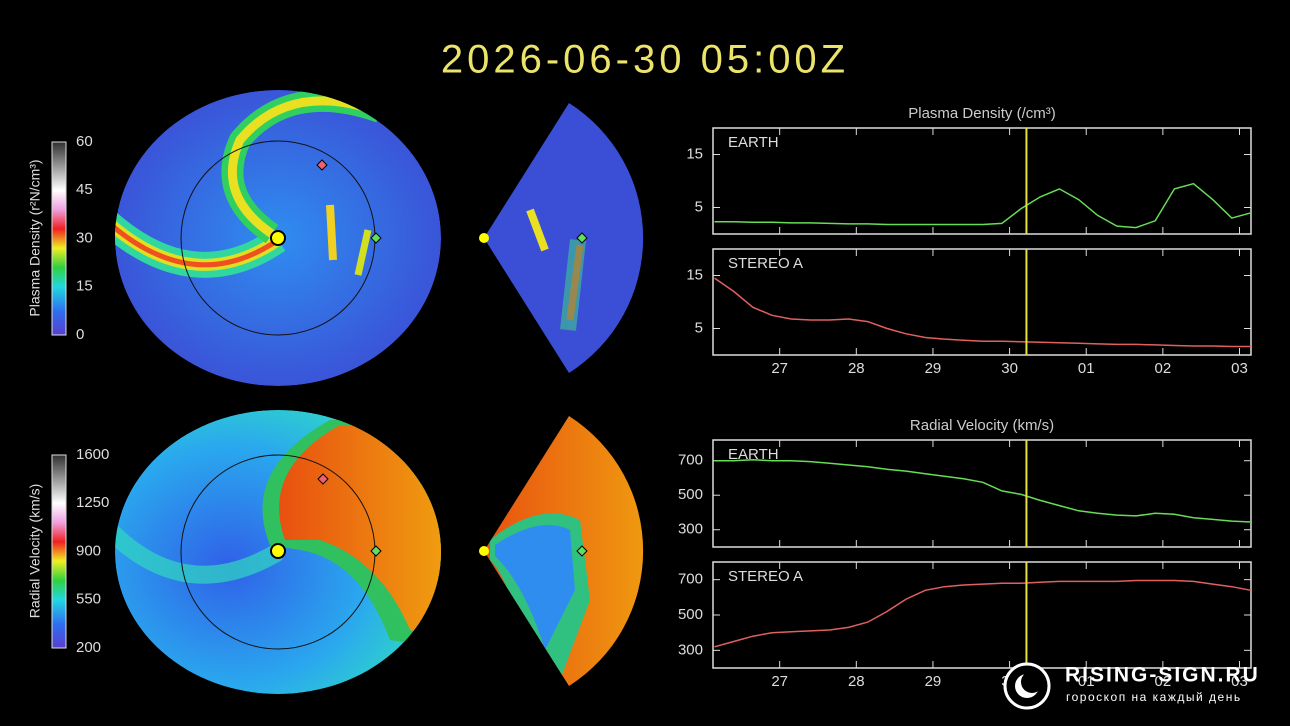  Describe the element at coordinates (80, 334) in the screenshot. I see `colorbar-tick-label: 0` at that location.